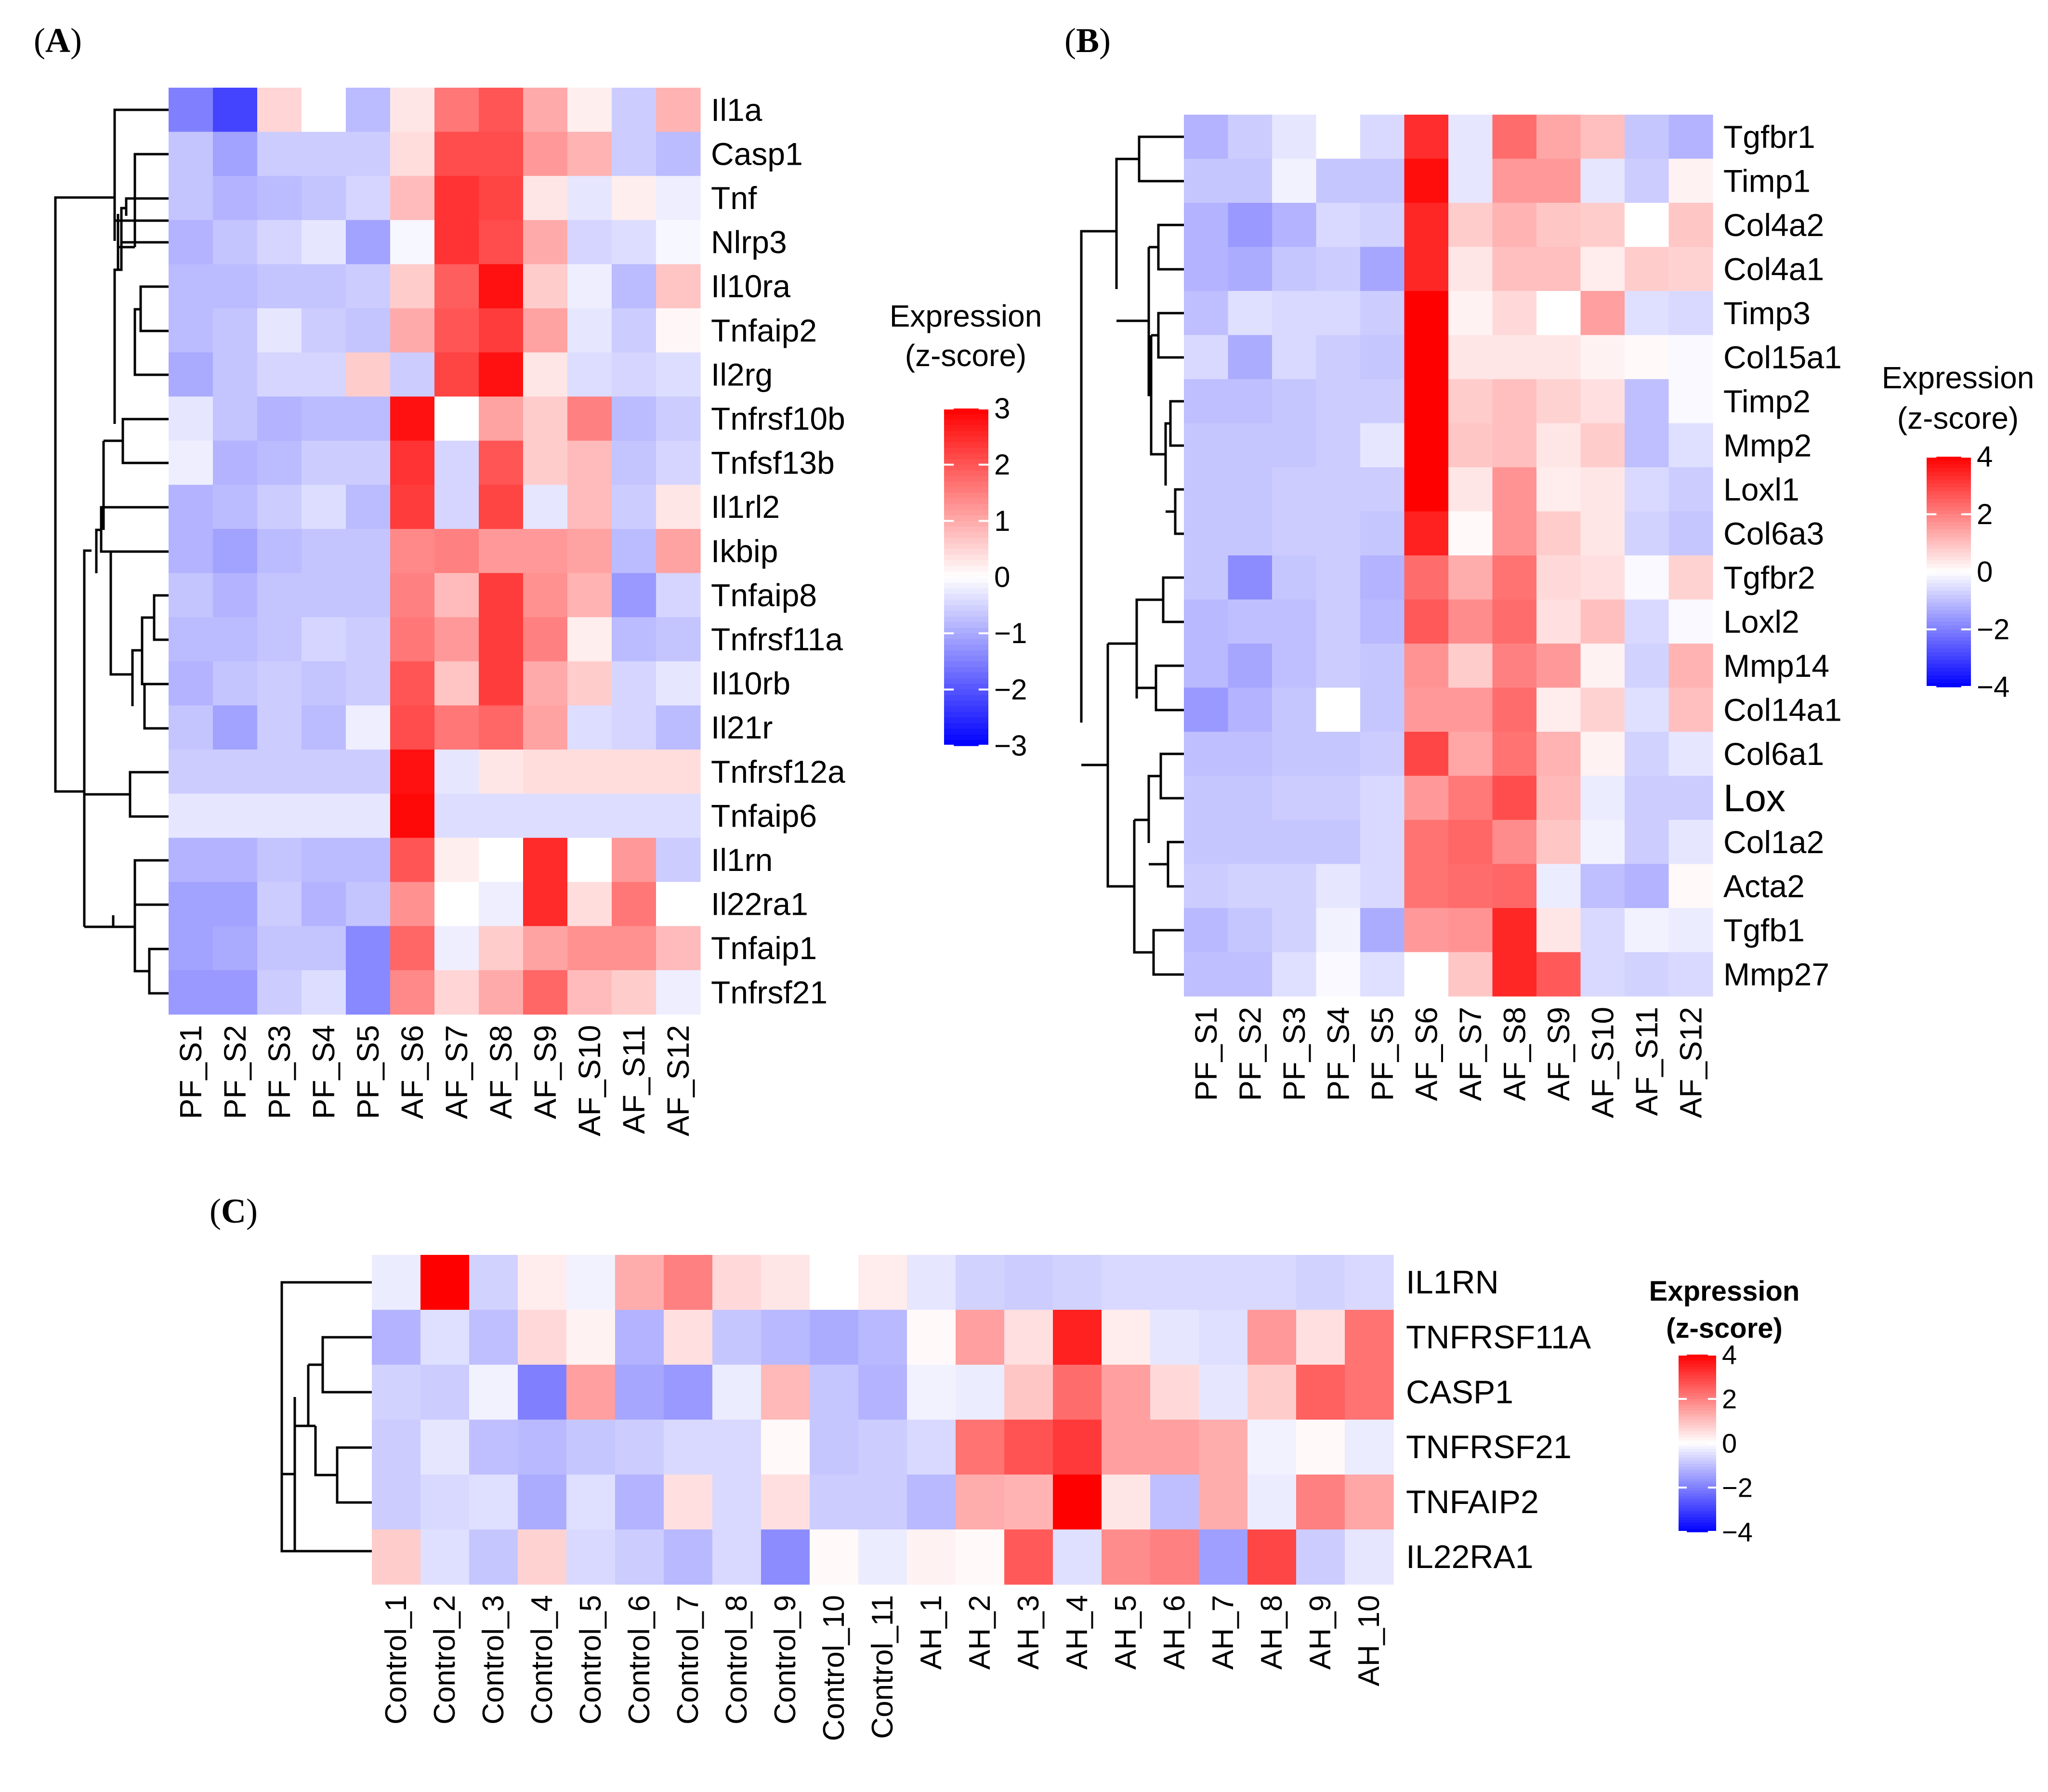 Image resolution: width=2048 pixels, height=1792 pixels. What do you see at coordinates (501, 993) in the screenshot?
I see `panel-a-cell-r20-c7` at bounding box center [501, 993].